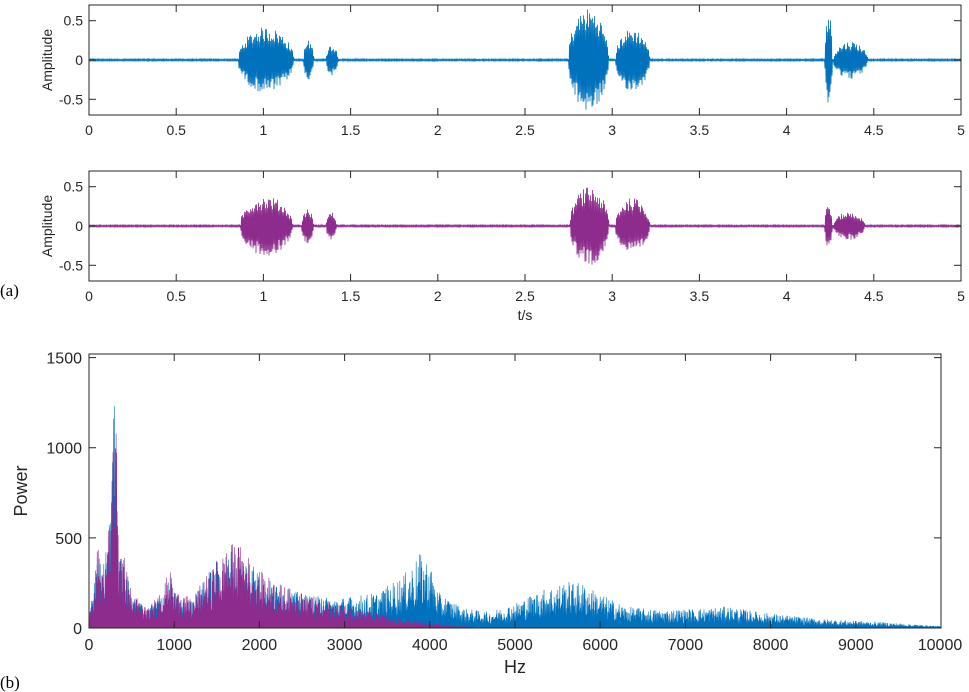 This screenshot has width=969, height=692. Describe the element at coordinates (260, 645) in the screenshot. I see `x-tick-label: 2000` at that location.